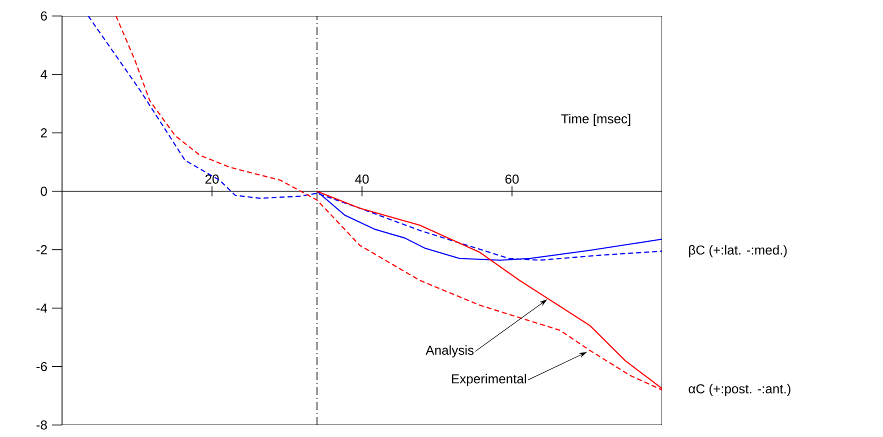 This screenshot has width=883, height=437. What do you see at coordinates (41, 367) in the screenshot?
I see `y-tick-label: -6` at bounding box center [41, 367].